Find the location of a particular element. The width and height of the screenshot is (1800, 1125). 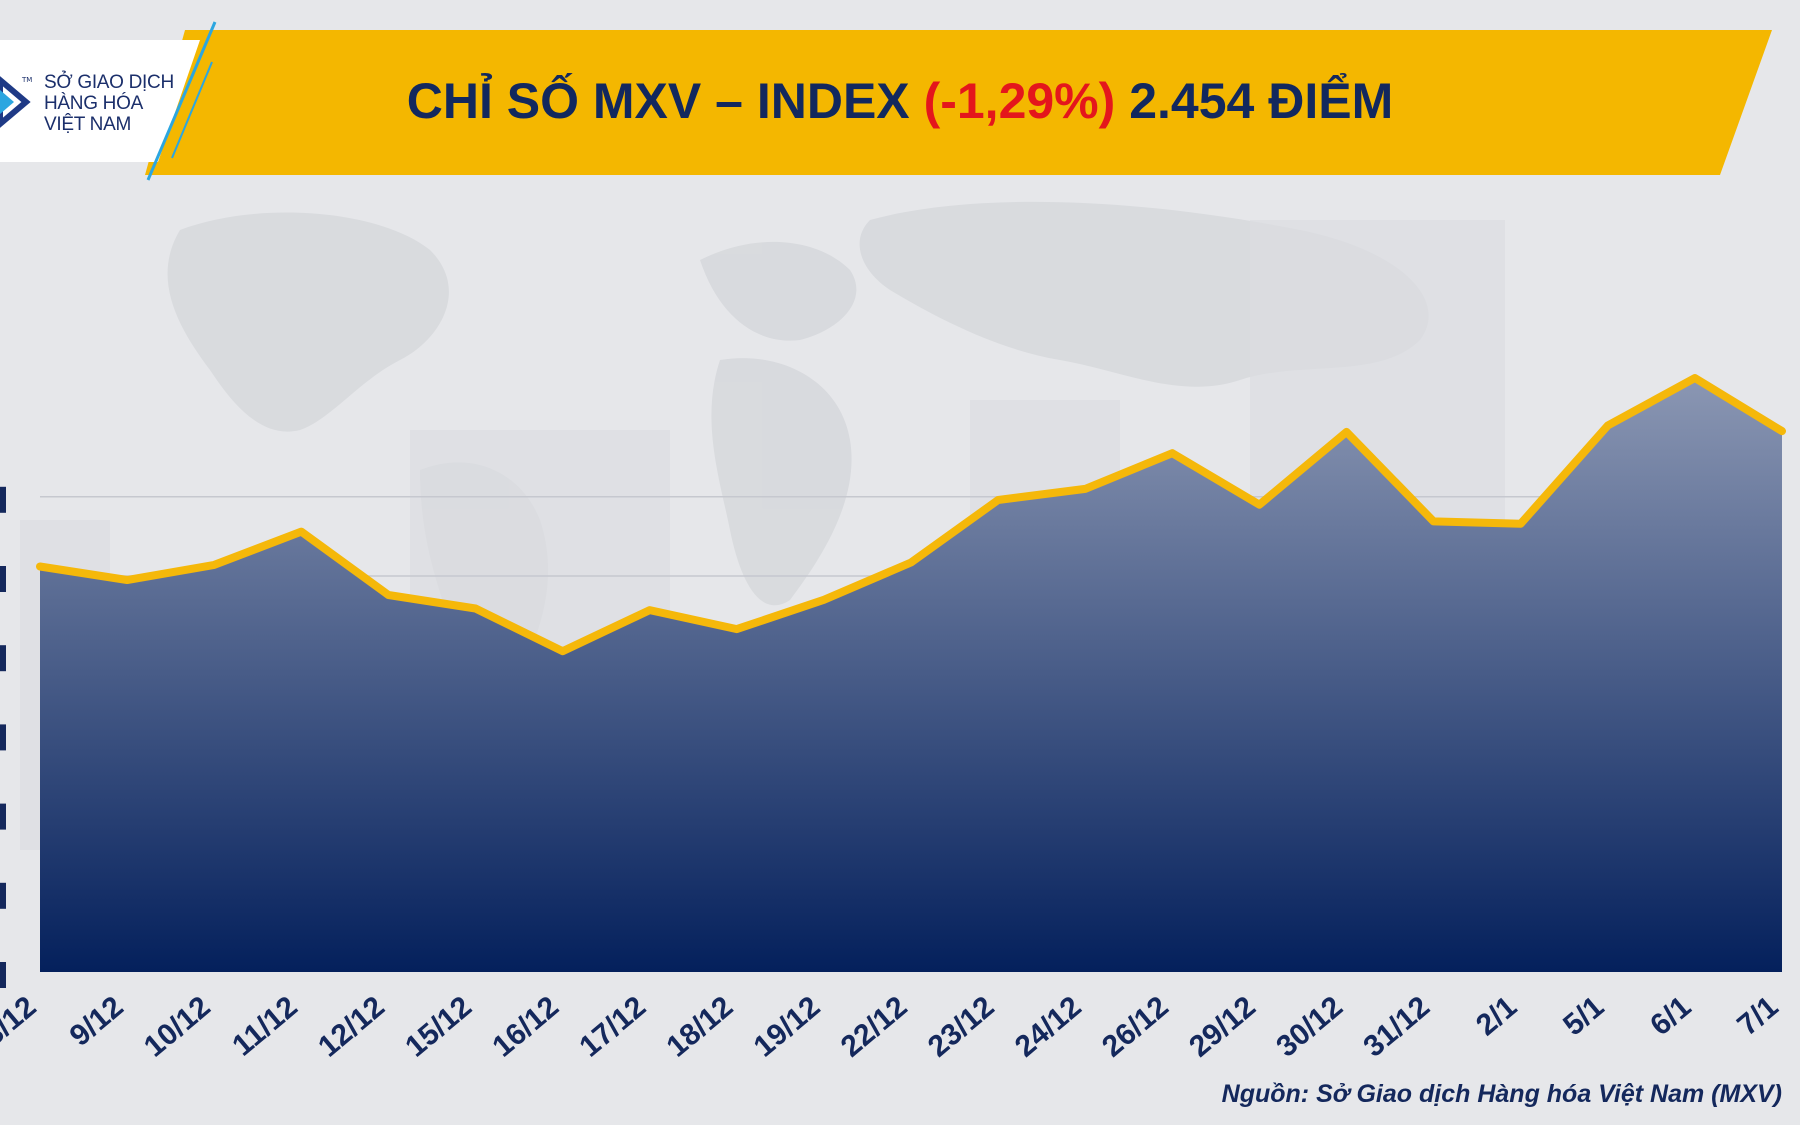

x-tick-label: 9/12 is located at coordinates (97, 1021).